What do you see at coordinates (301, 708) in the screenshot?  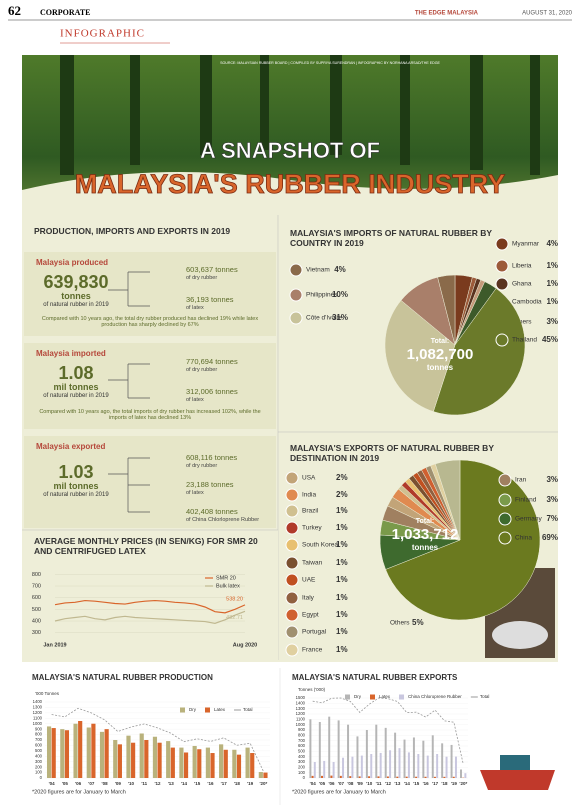 I see `y-tick-label: 1300` at bounding box center [301, 708].